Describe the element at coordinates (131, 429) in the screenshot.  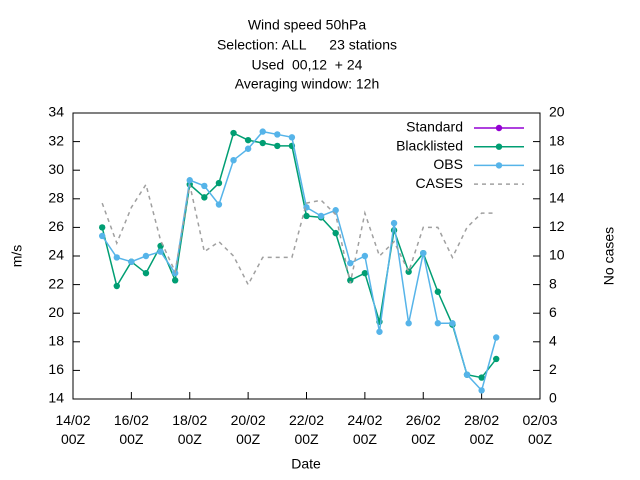
I see `x-tick-label: 16/02 00Z` at that location.